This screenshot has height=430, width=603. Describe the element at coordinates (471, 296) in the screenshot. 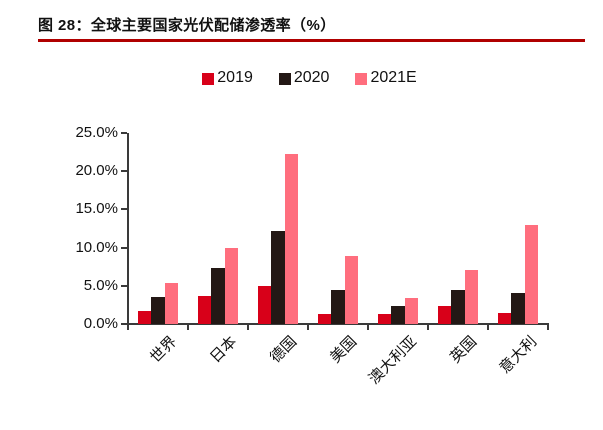

I see `bar-2021E-英国` at that location.